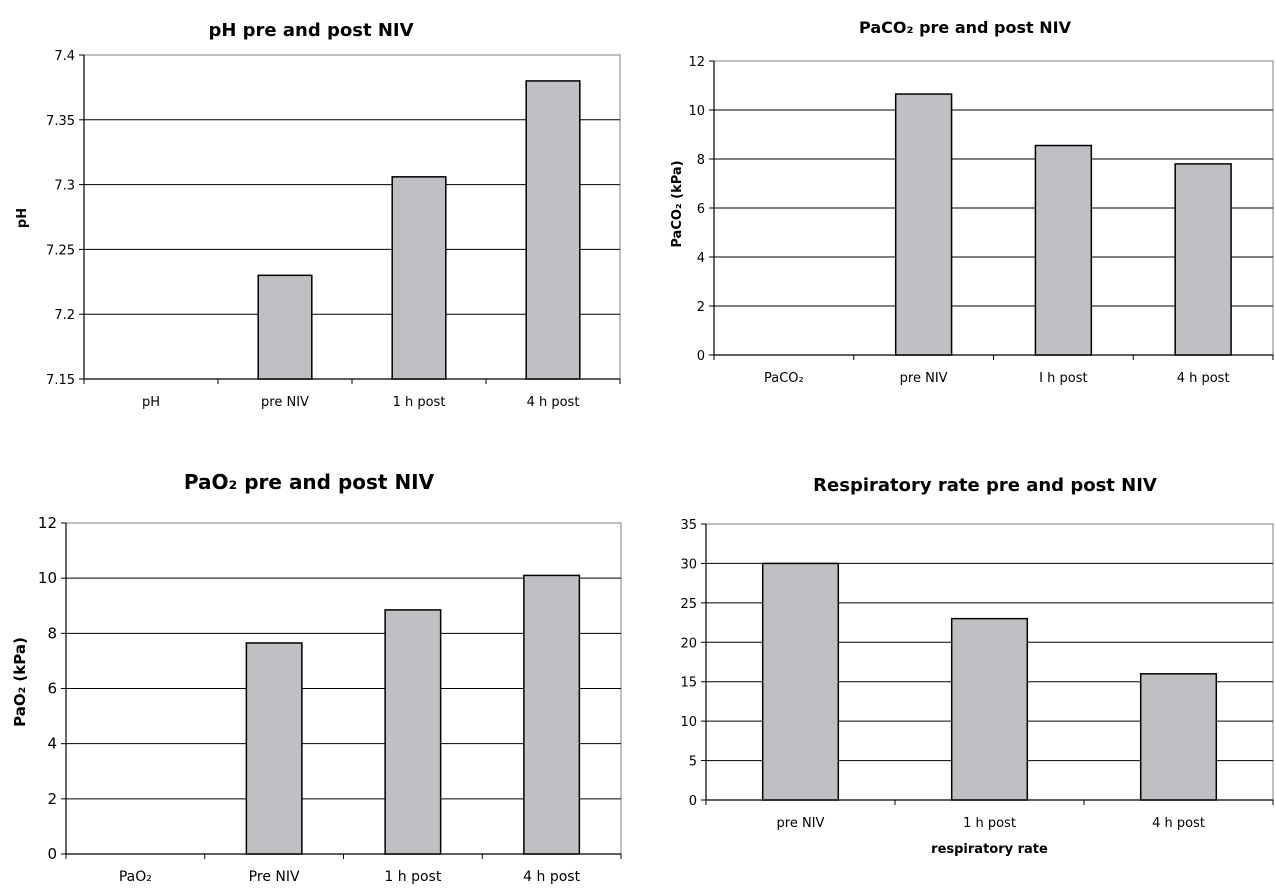 The height and width of the screenshot is (889, 1275). I want to click on x-axis-title: respiratory rate, so click(989, 849).